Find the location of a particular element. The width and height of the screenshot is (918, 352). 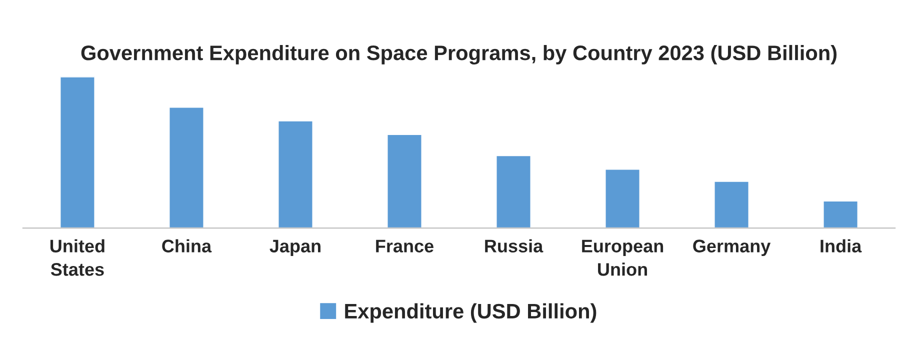

x-tick-label: China is located at coordinates (187, 245).